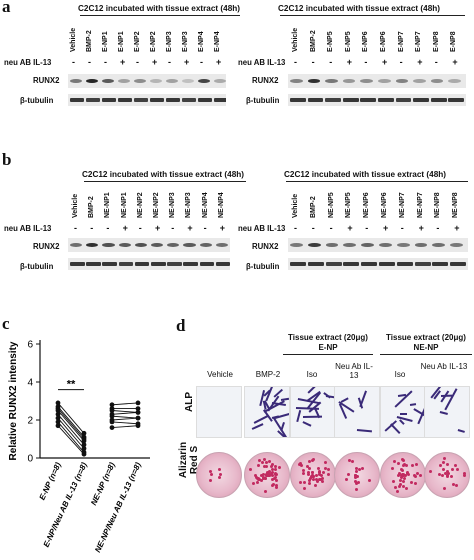 Image resolution: width=474 pixels, height=560 pixels. What do you see at coordinates (436, 41) in the screenshot?
I see `blot-a-right-lane-label: E-NP8` at bounding box center [436, 41].